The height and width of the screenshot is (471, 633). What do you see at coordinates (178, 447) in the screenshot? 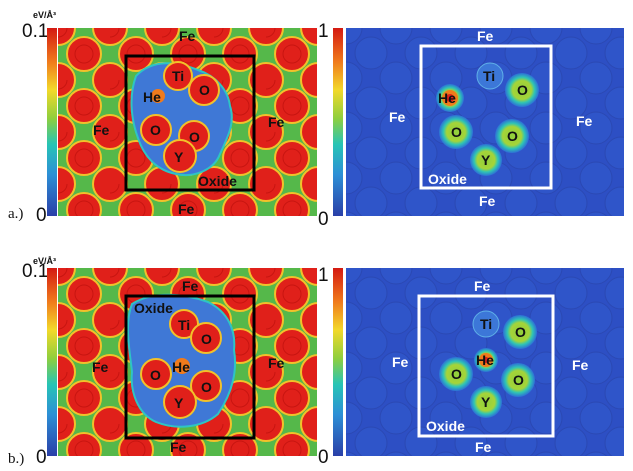
I see `fe-label-b-left-bottom: Fe` at bounding box center [178, 447].